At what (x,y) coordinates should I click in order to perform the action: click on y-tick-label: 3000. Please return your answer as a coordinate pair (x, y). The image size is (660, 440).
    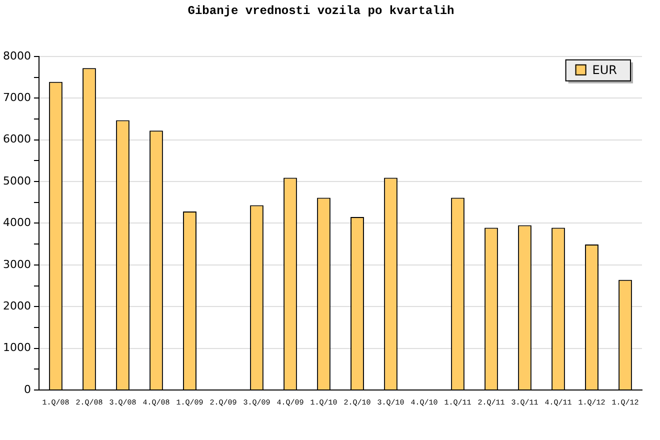
    Looking at the image, I should click on (16, 264).